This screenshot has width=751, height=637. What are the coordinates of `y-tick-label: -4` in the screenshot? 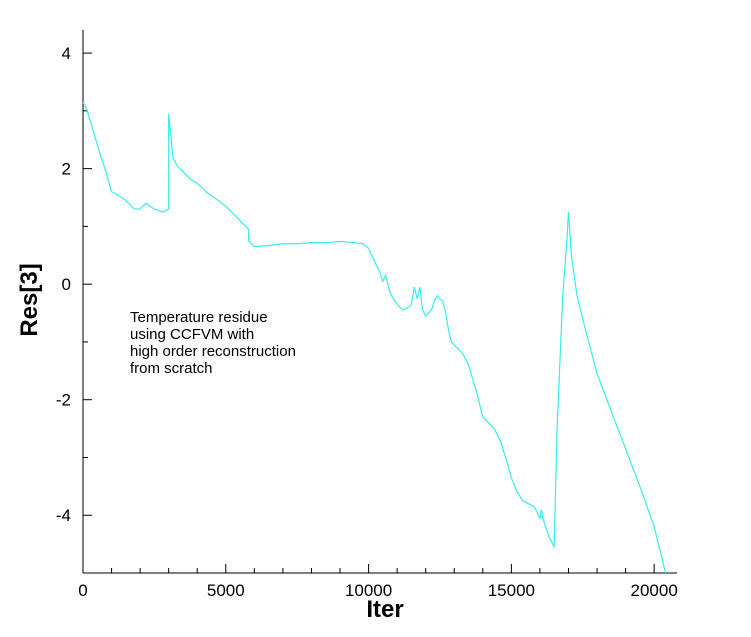 It's located at (63, 515).